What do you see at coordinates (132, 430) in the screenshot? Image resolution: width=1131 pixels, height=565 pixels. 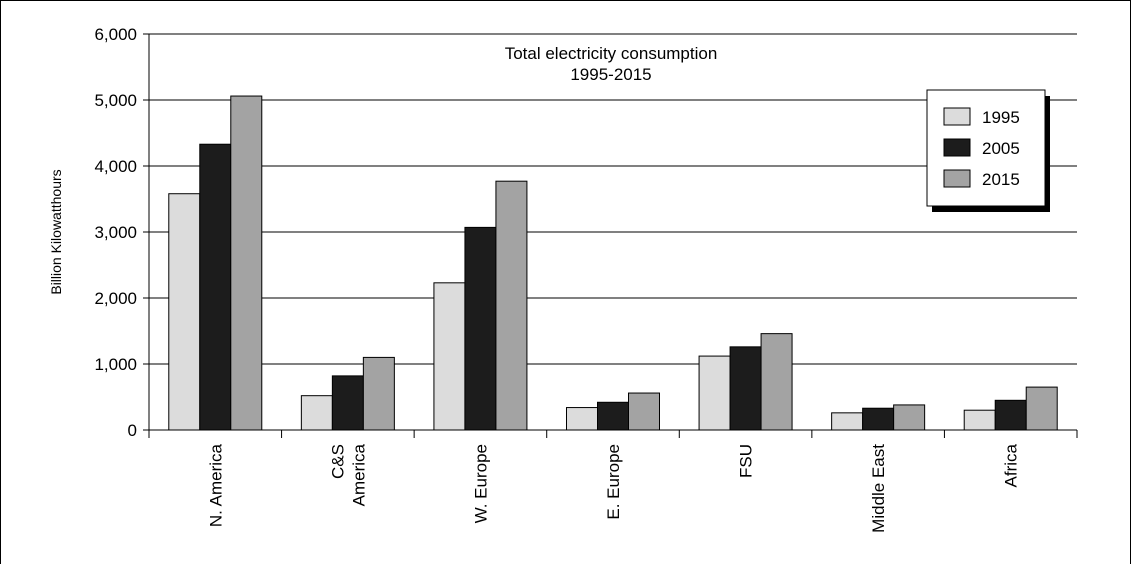 I see `y-tick-label: 0` at bounding box center [132, 430].